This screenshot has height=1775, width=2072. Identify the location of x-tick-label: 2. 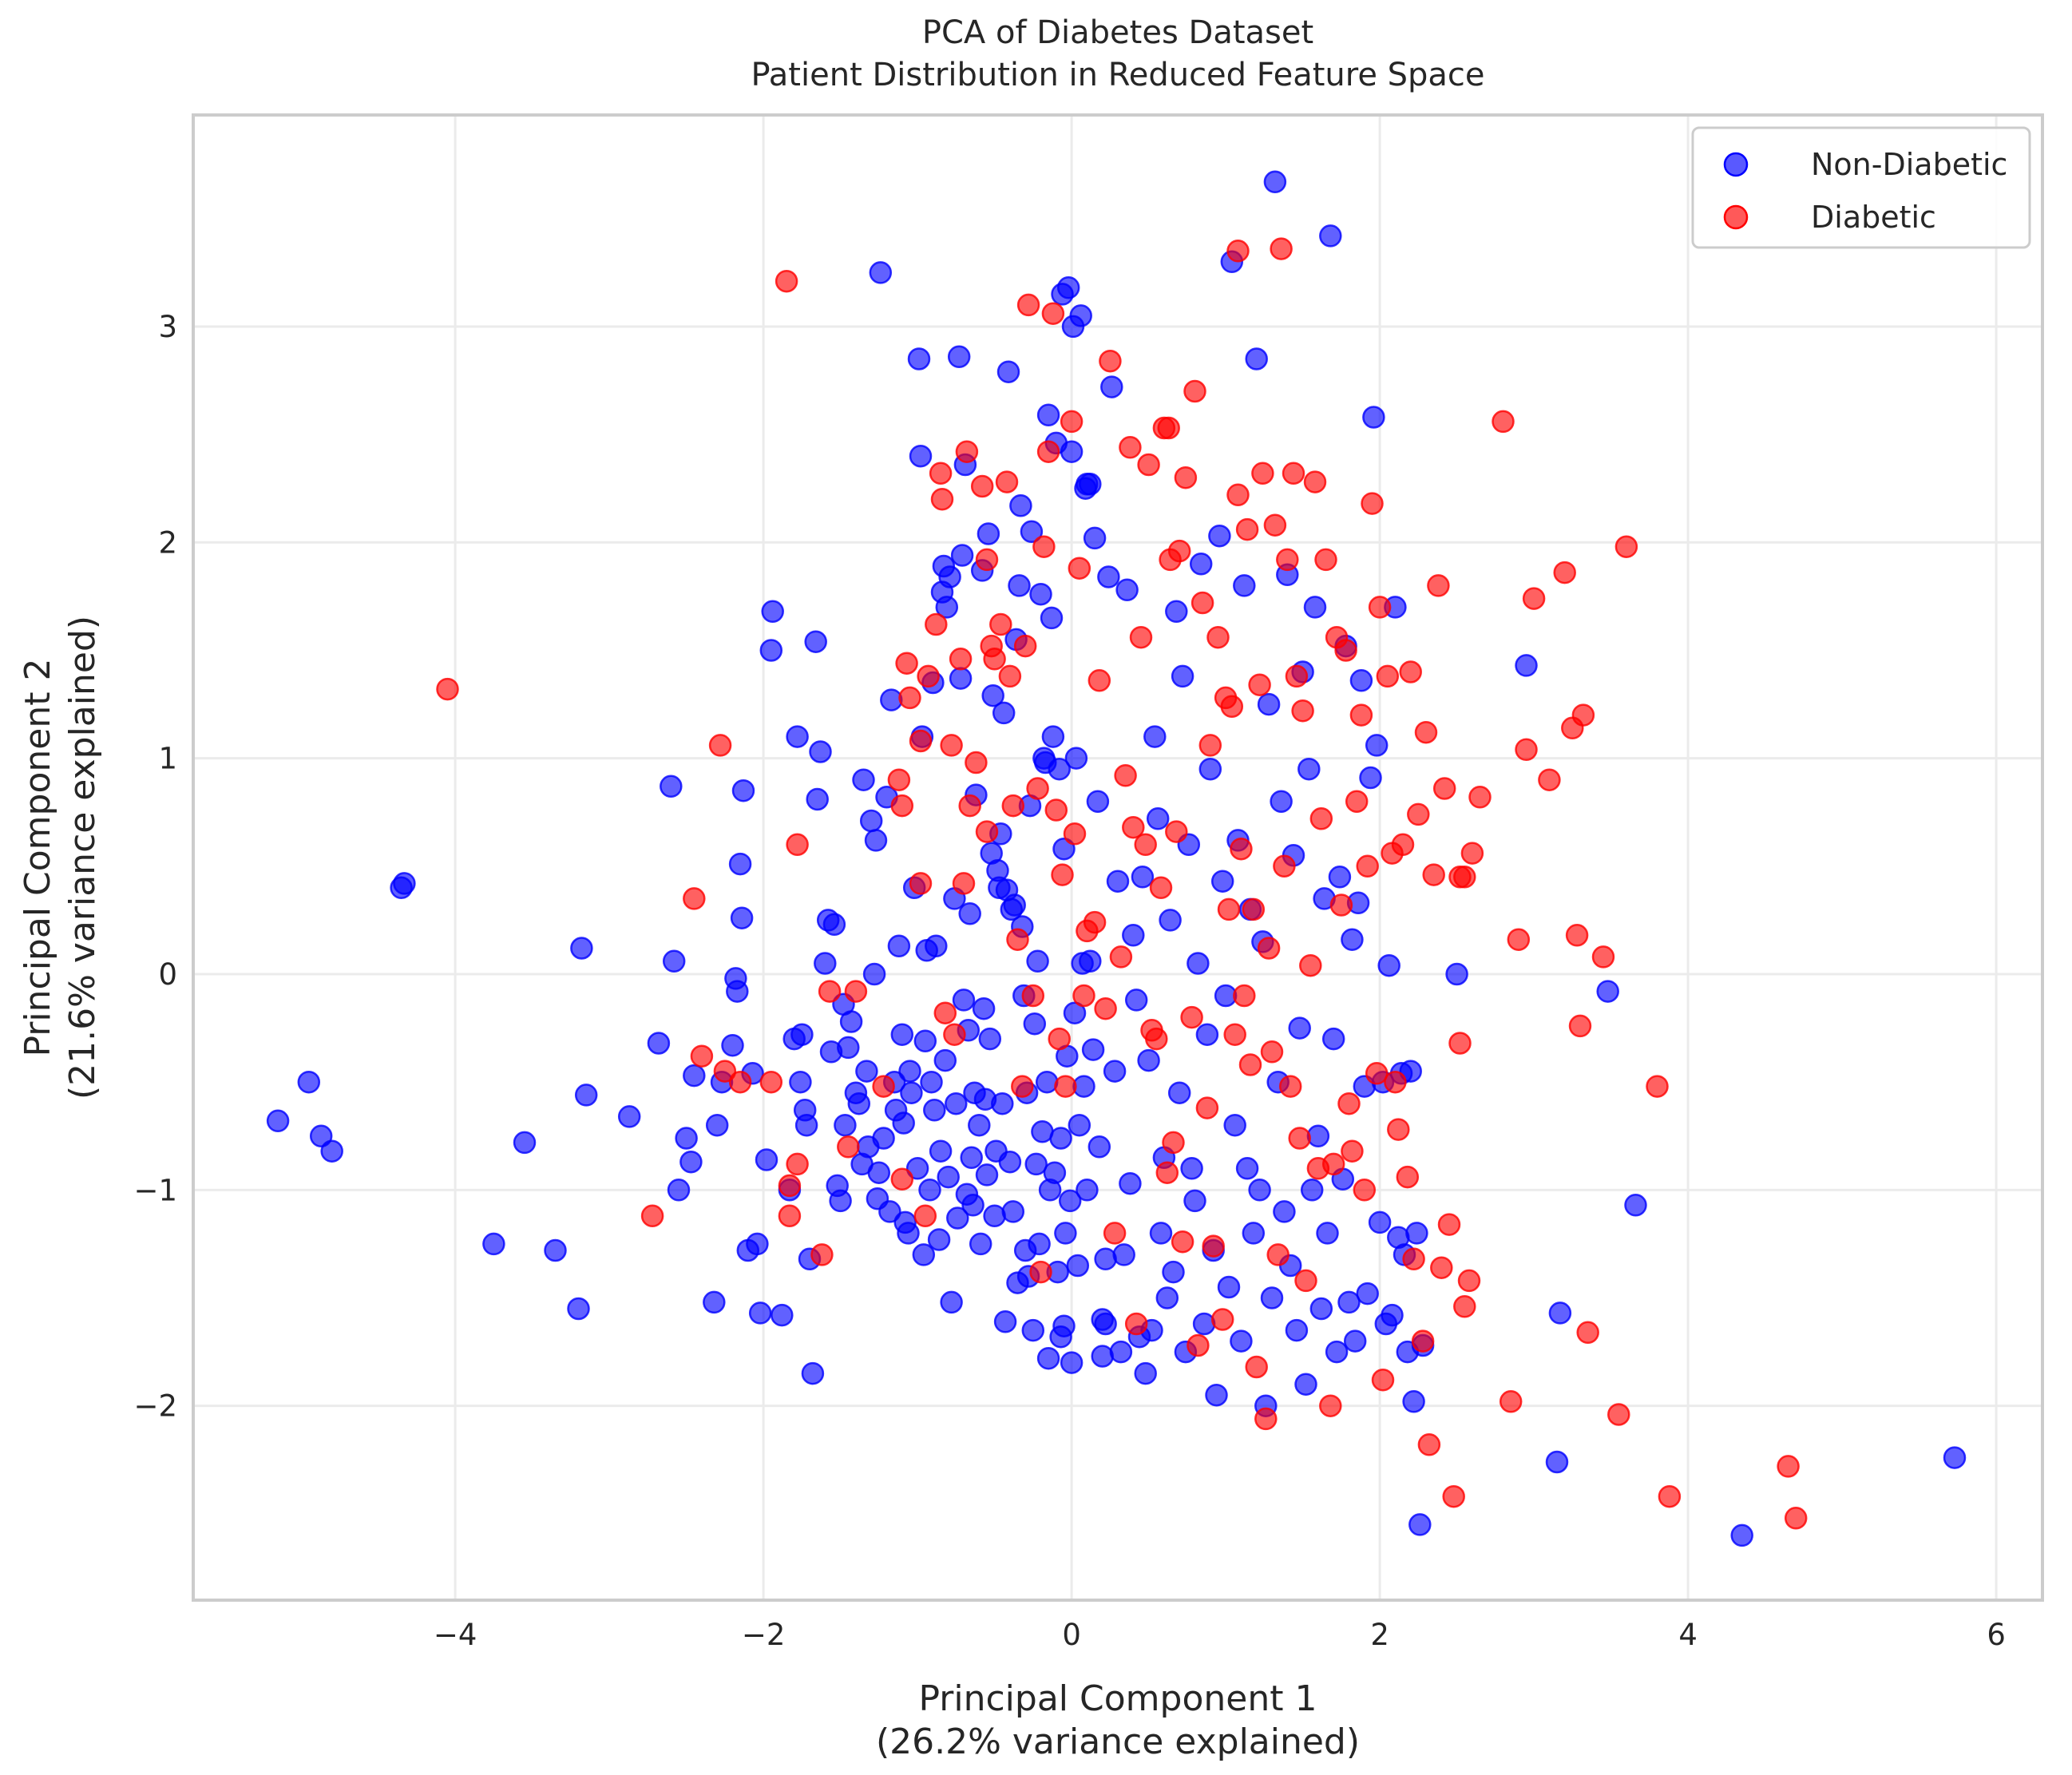
(1379, 1635).